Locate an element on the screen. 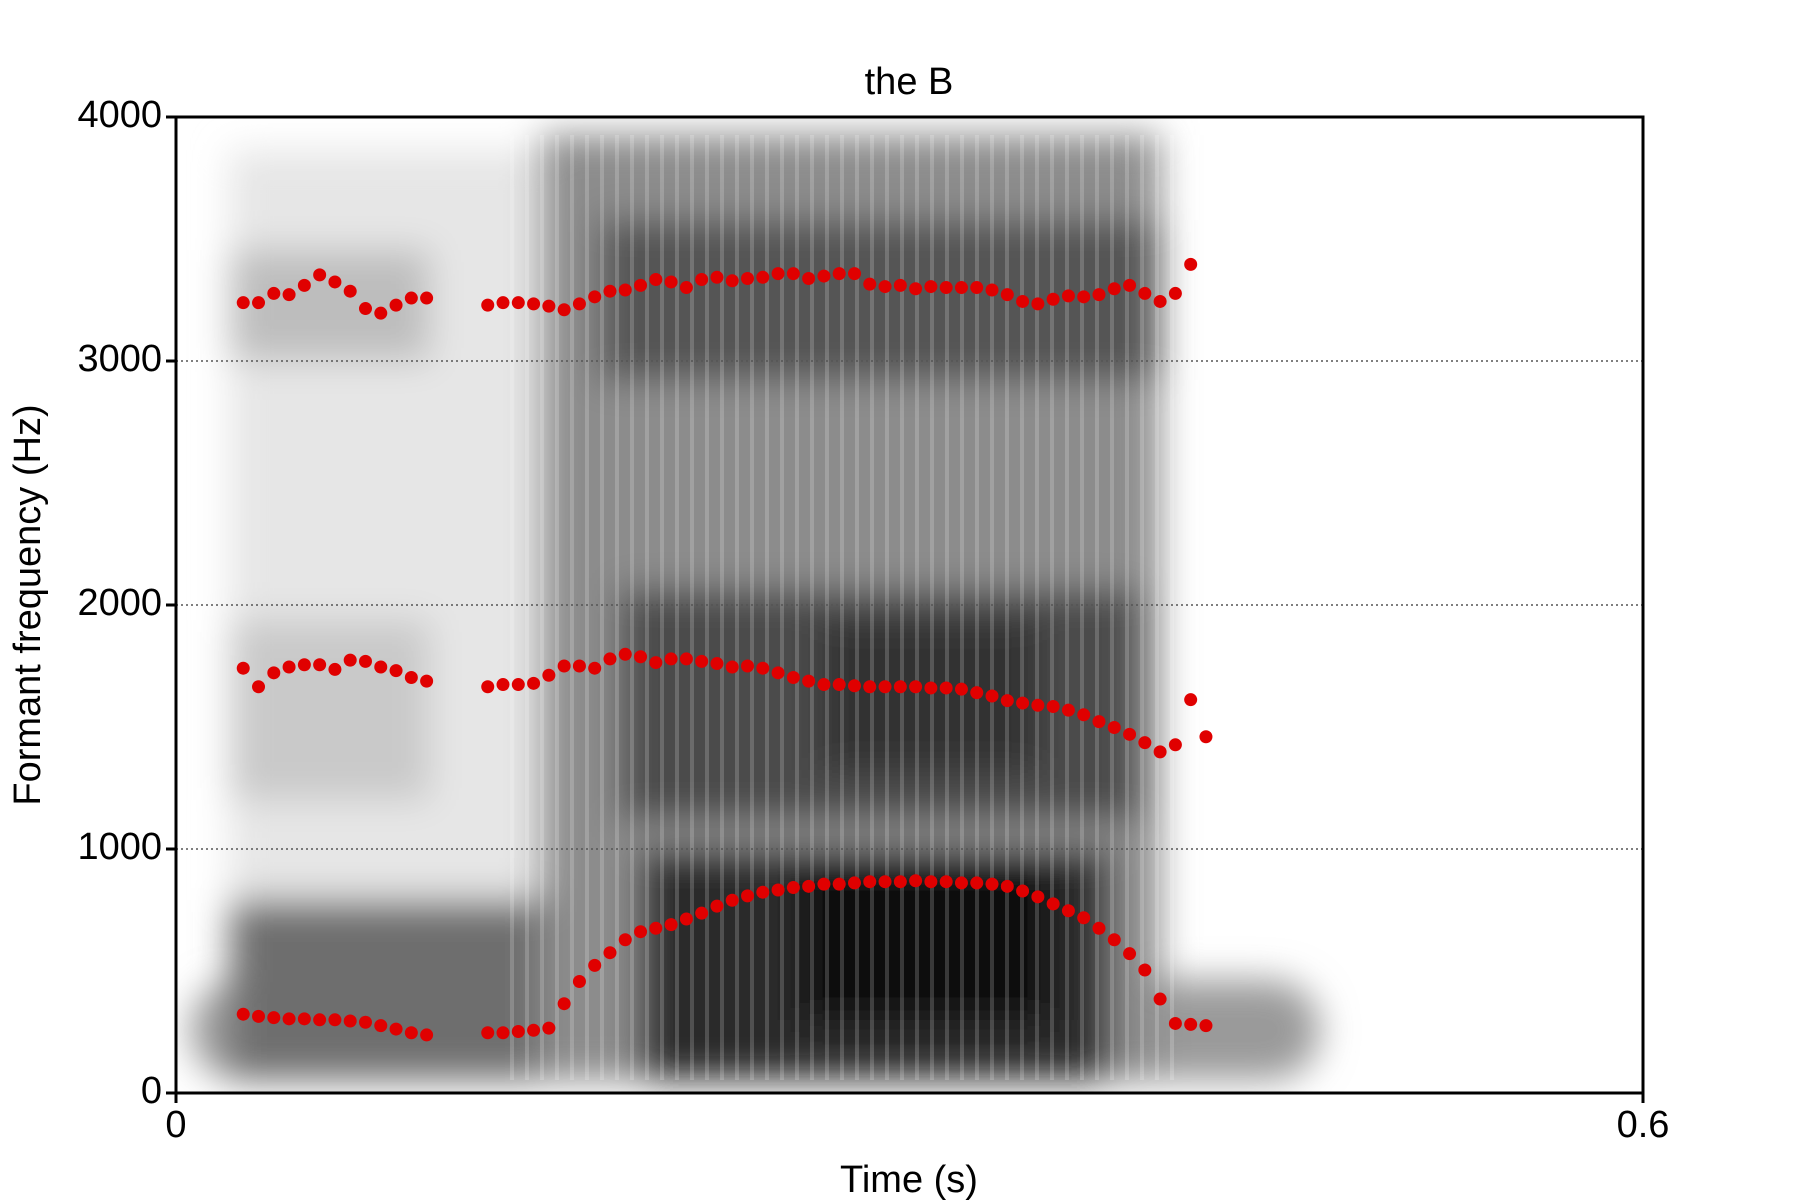 Image resolution: width=1800 pixels, height=1200 pixels. y-axis-title: Formant frequency (Hz) is located at coordinates (28, 604).